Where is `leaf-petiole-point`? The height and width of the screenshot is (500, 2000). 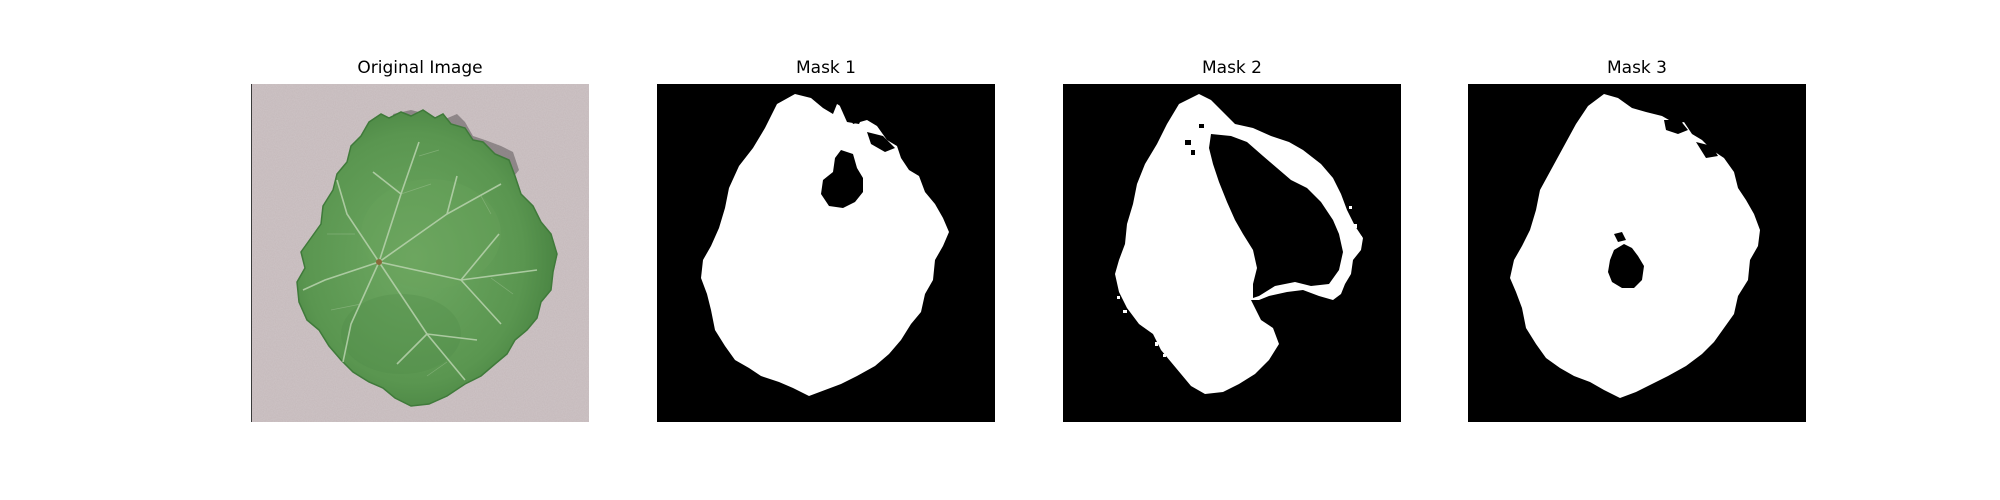 leaf-petiole-point is located at coordinates (379, 262).